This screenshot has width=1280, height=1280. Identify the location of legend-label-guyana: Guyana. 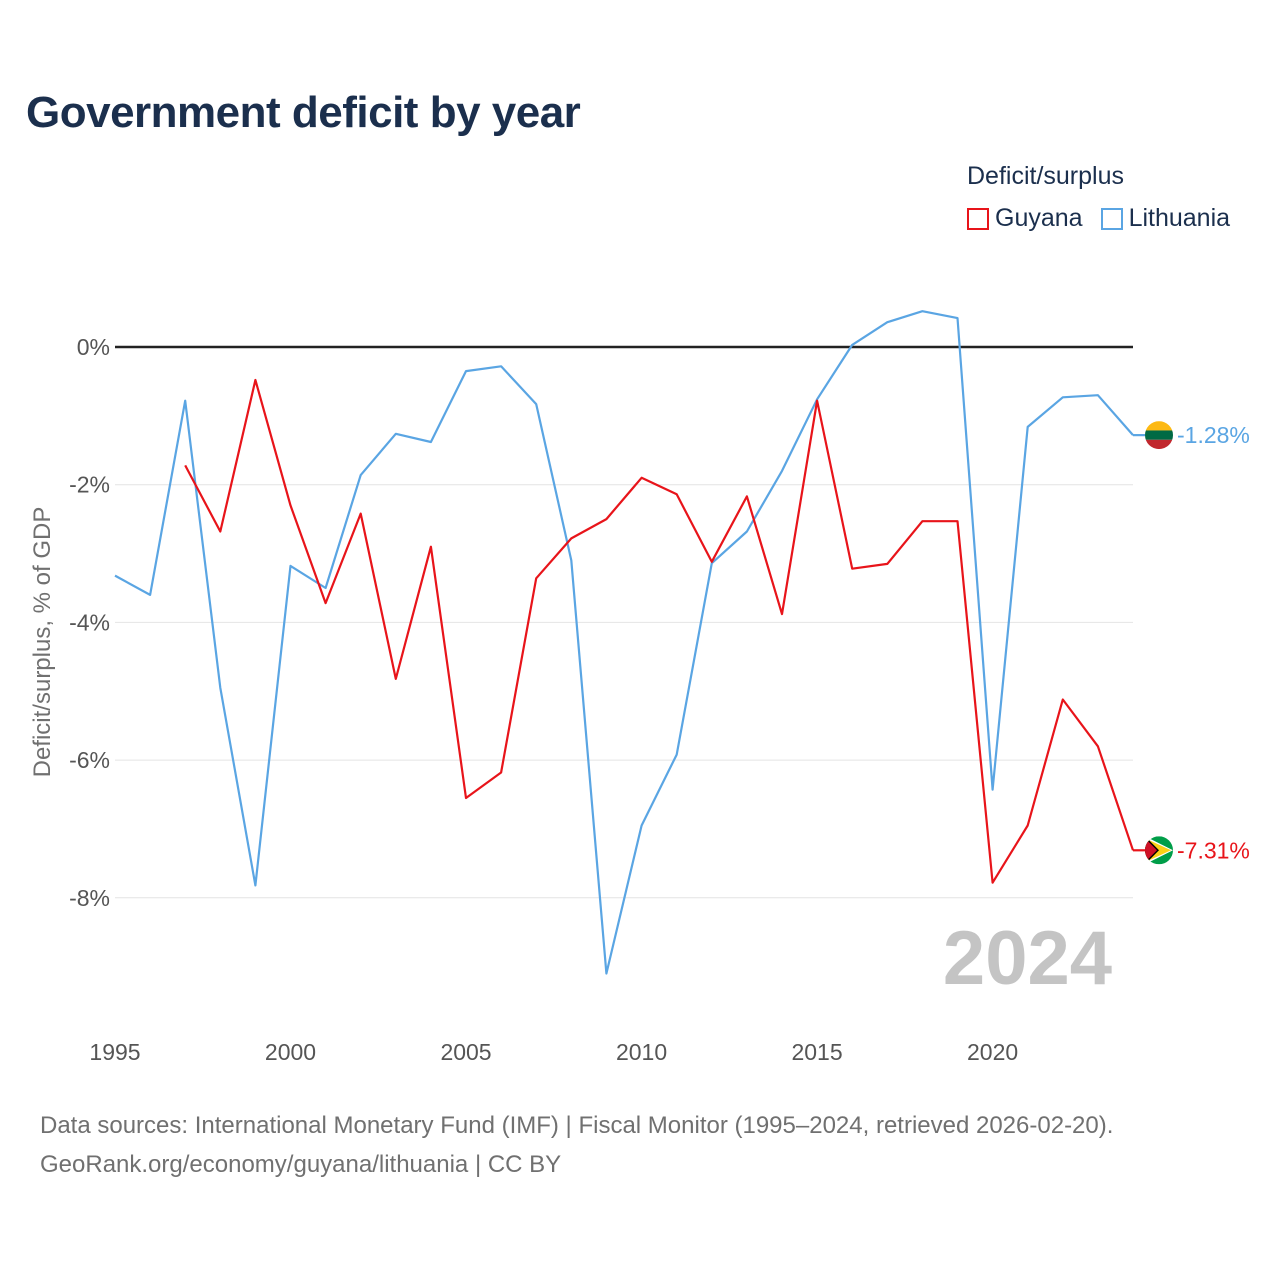
(1039, 218).